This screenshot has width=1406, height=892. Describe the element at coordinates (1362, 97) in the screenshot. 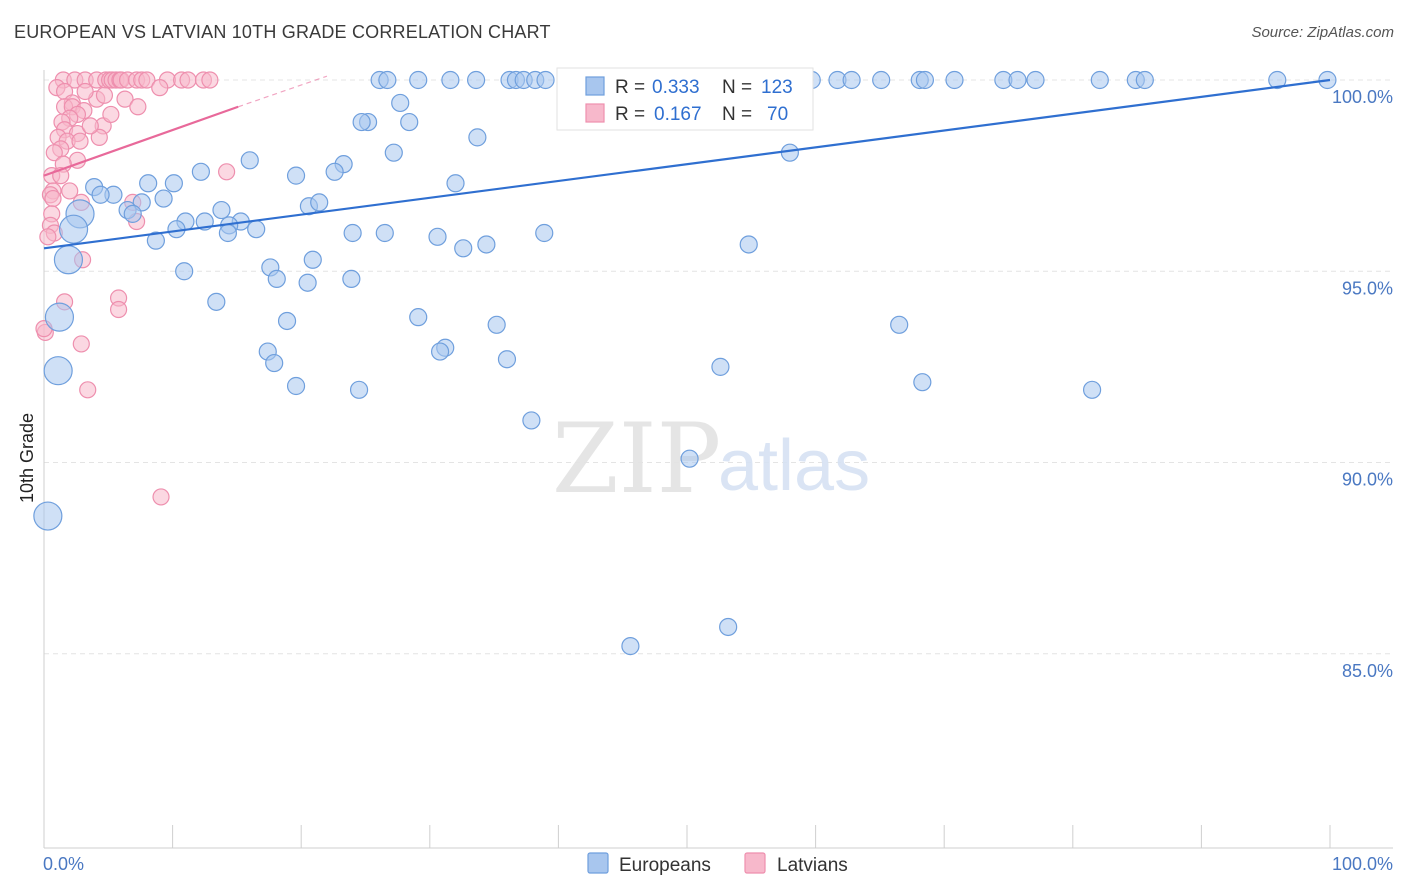

I see `y-tick-label: 100.0%` at that location.